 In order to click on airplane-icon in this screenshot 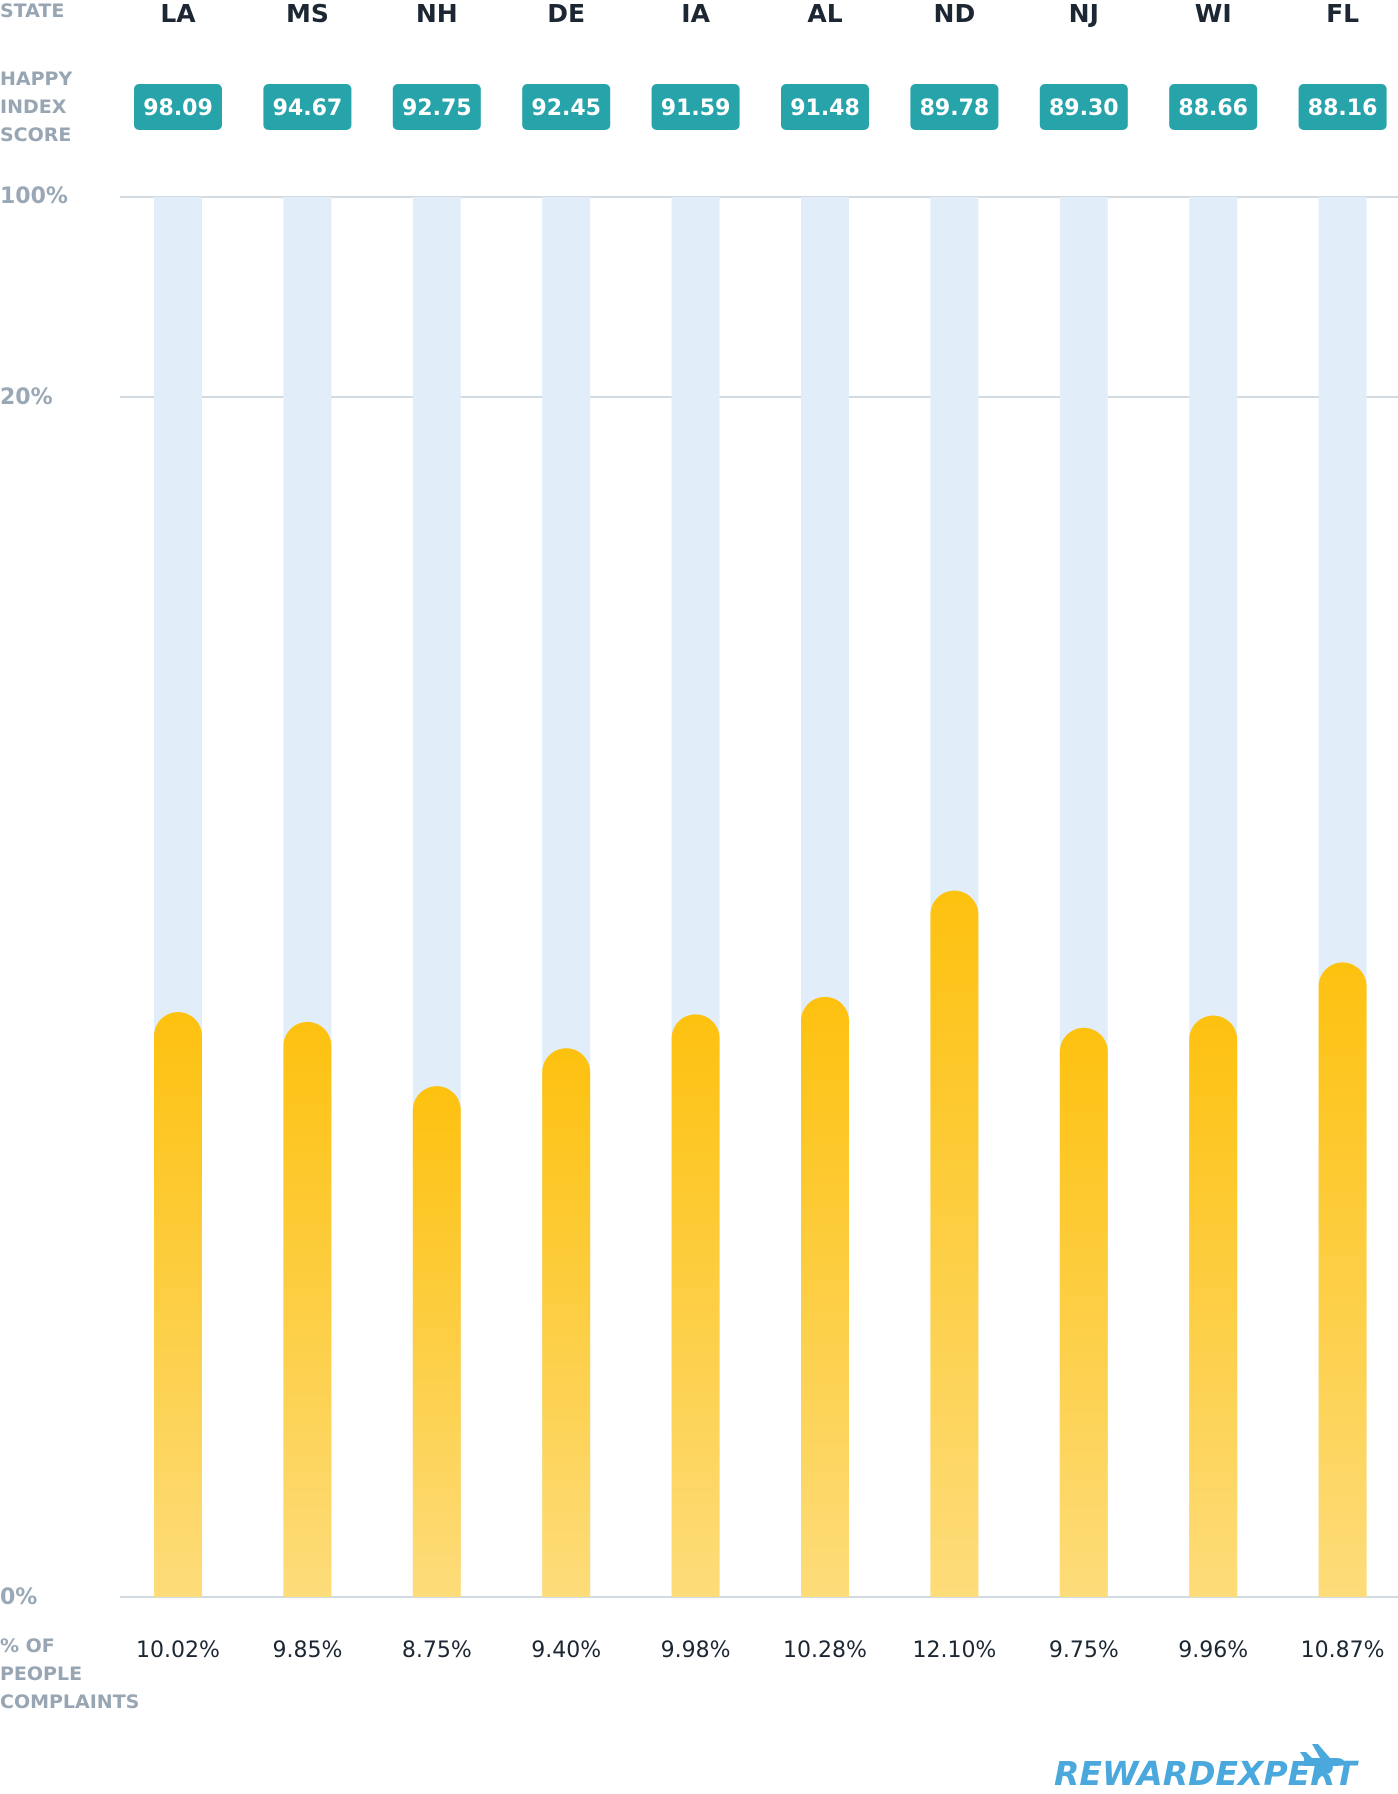, I will do `click(1322, 1762)`.